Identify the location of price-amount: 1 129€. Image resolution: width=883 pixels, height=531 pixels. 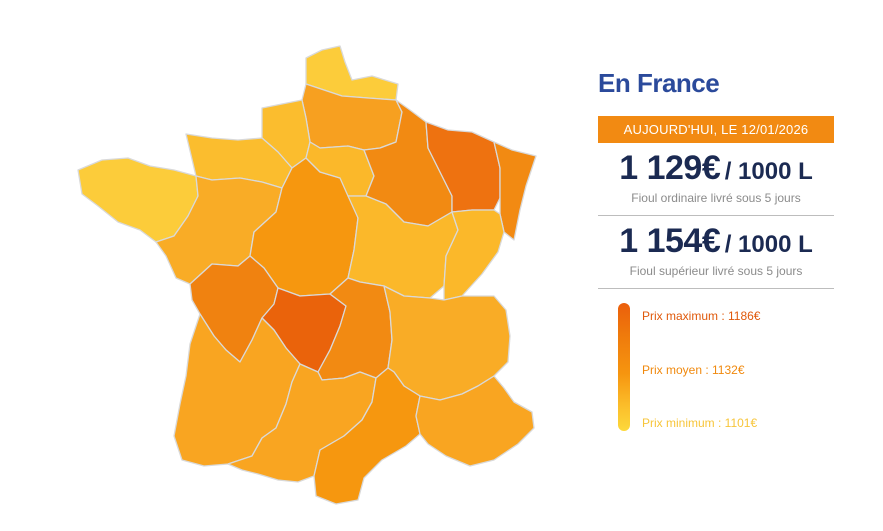
(670, 168).